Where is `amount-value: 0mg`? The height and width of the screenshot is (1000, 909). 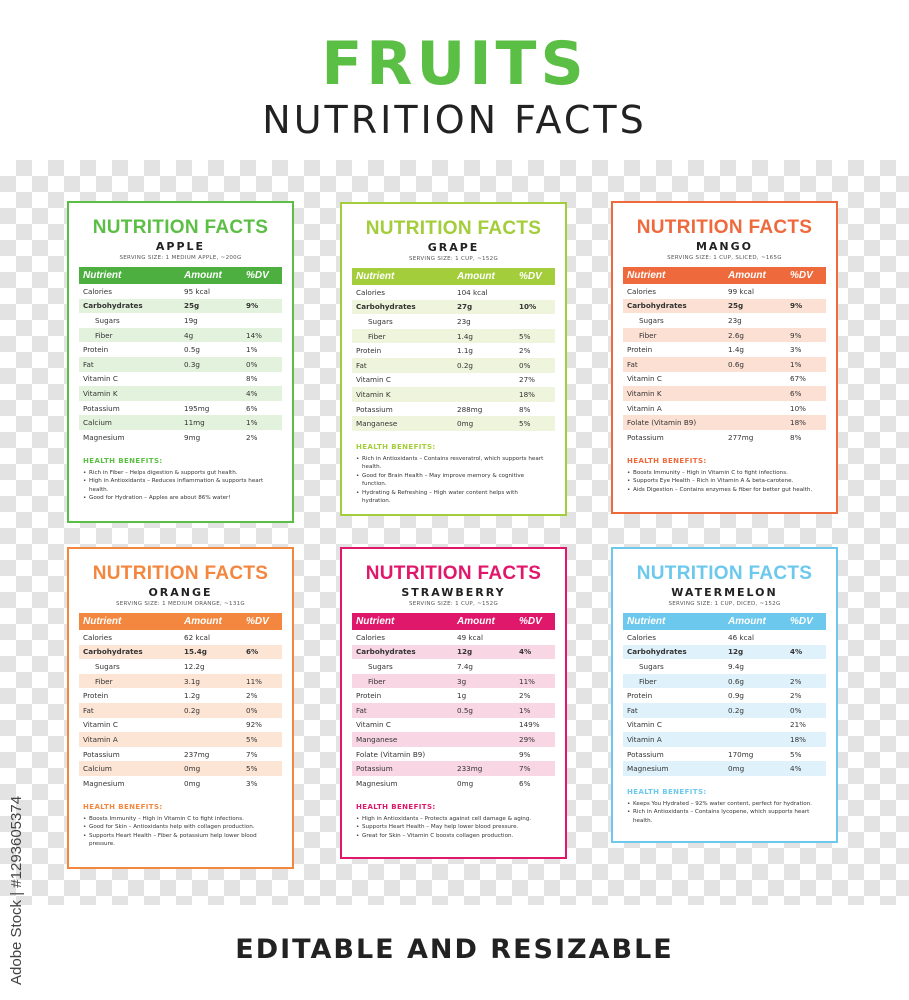 amount-value: 0mg is located at coordinates (465, 424).